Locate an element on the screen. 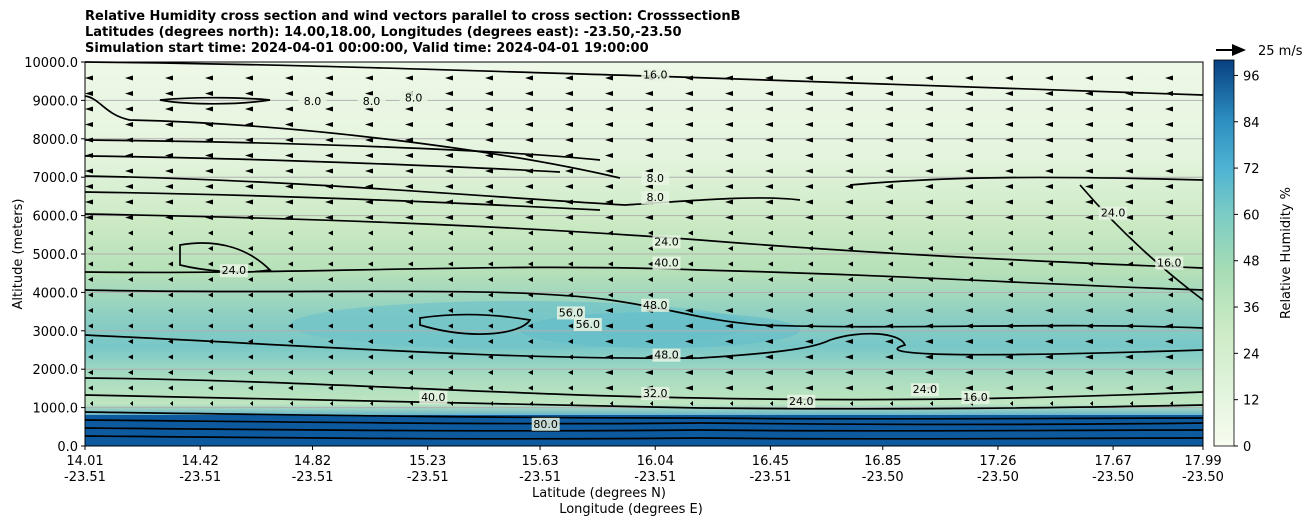 This screenshot has height=526, width=1304. x-tick-lat: 16.45 is located at coordinates (770, 461).